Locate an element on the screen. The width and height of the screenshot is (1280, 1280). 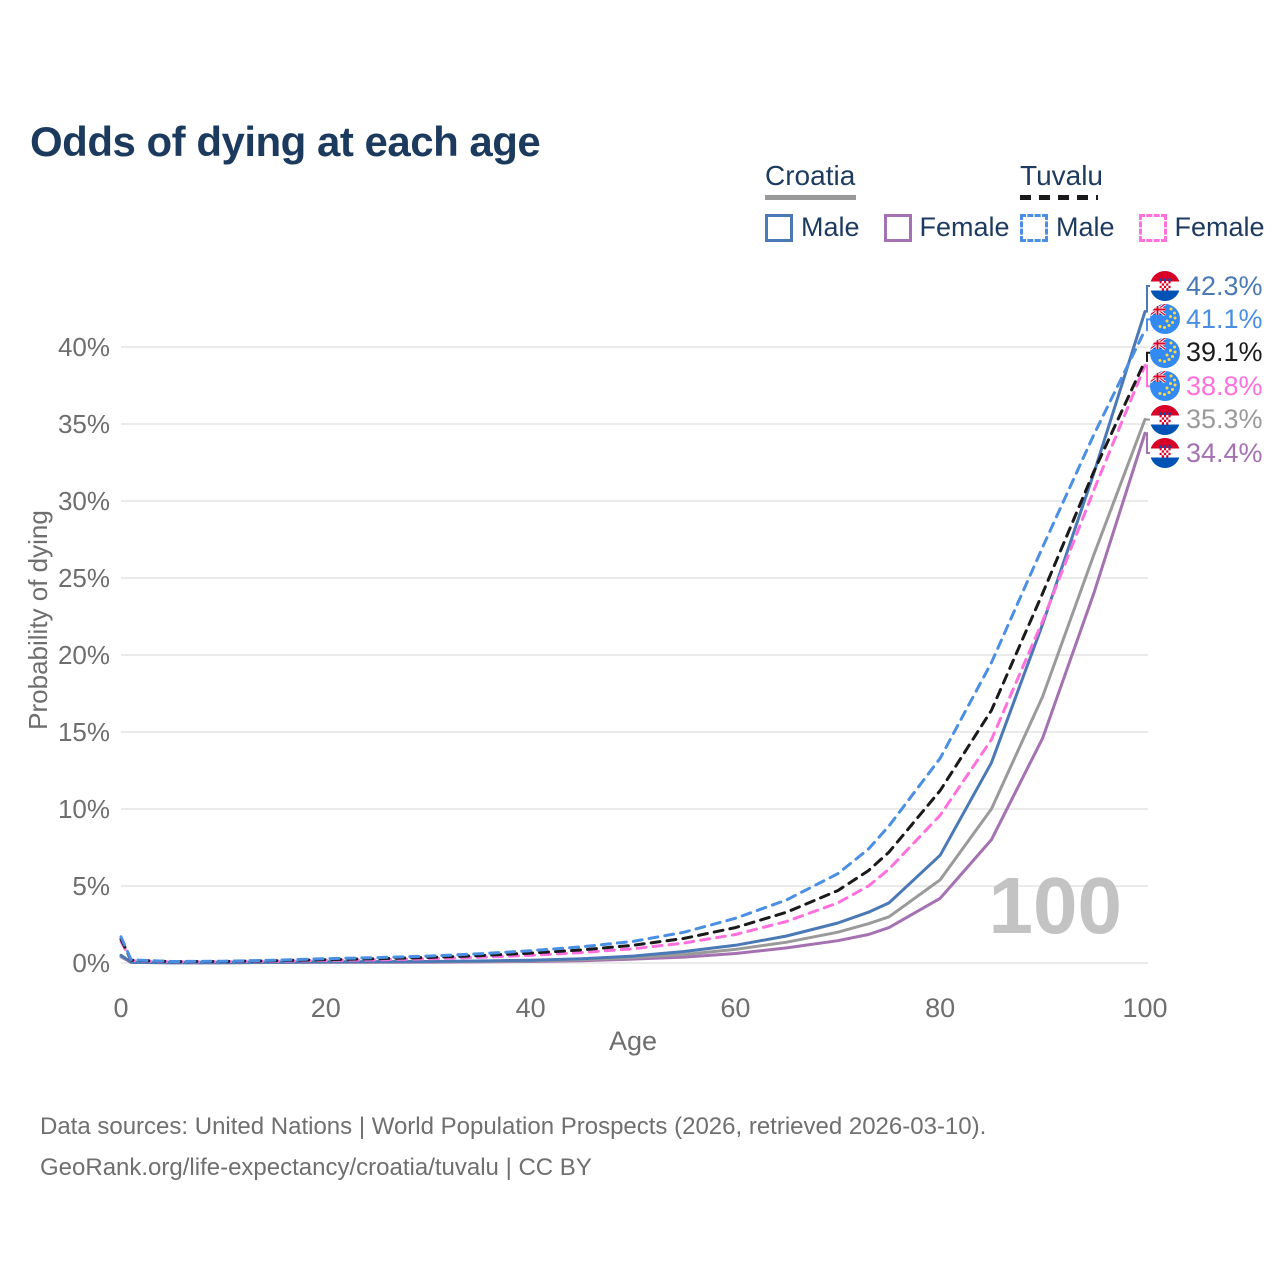
x-tick-label: 80 is located at coordinates (940, 1008).